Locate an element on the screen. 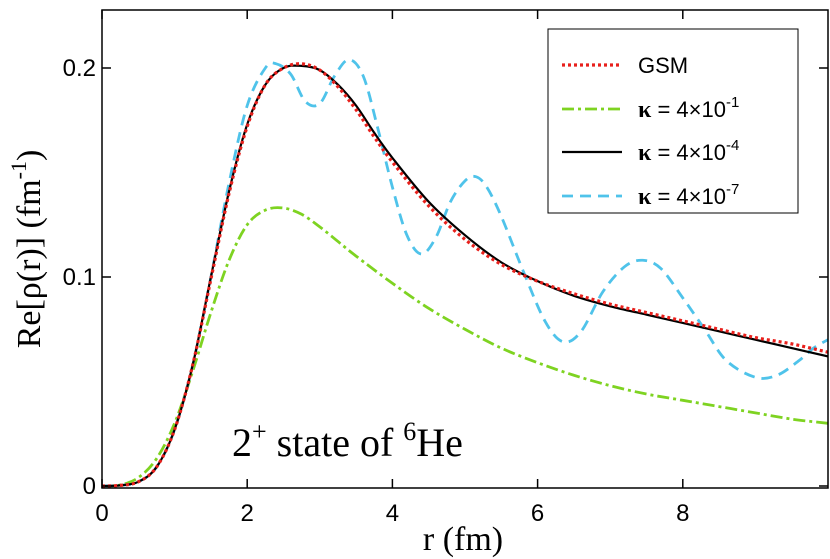 Image resolution: width=830 pixels, height=559 pixels. y-axis-title-close: ) is located at coordinates (29, 155).